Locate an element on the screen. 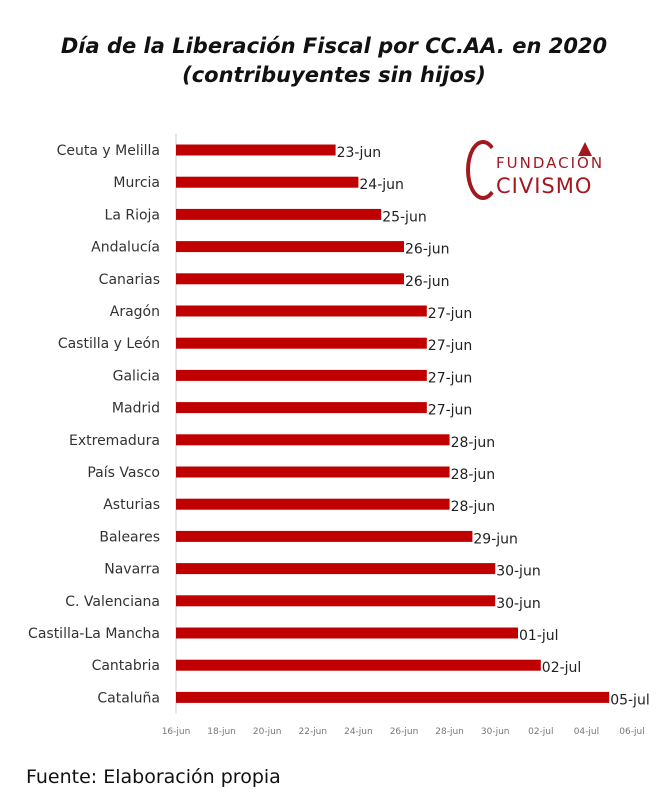  category-label: Madrid is located at coordinates (136, 409).